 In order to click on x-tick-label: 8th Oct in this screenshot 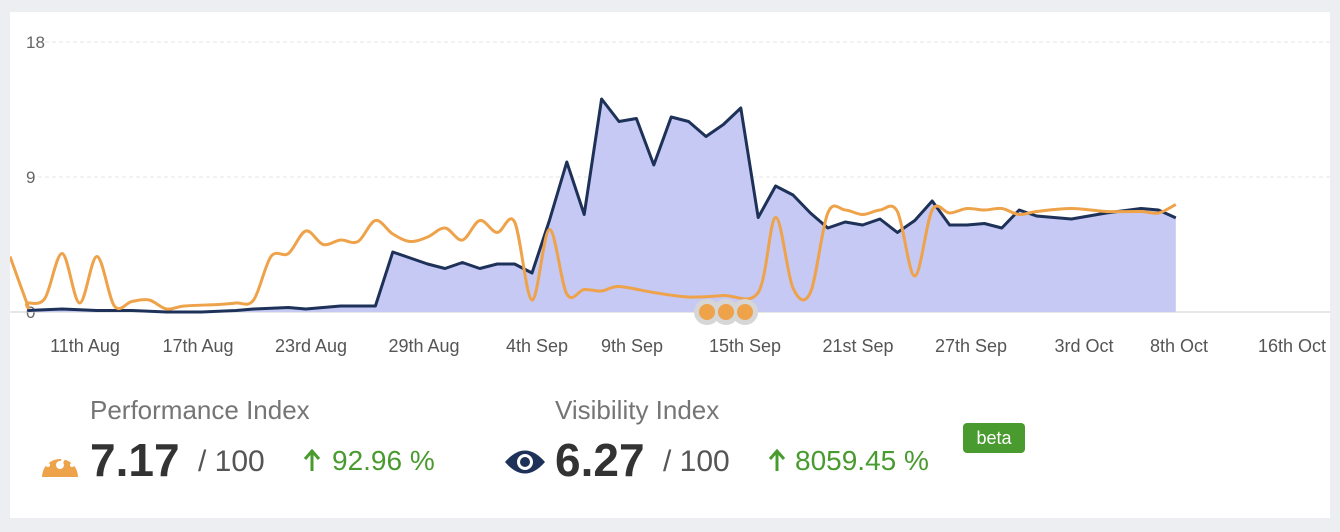, I will do `click(1179, 346)`.